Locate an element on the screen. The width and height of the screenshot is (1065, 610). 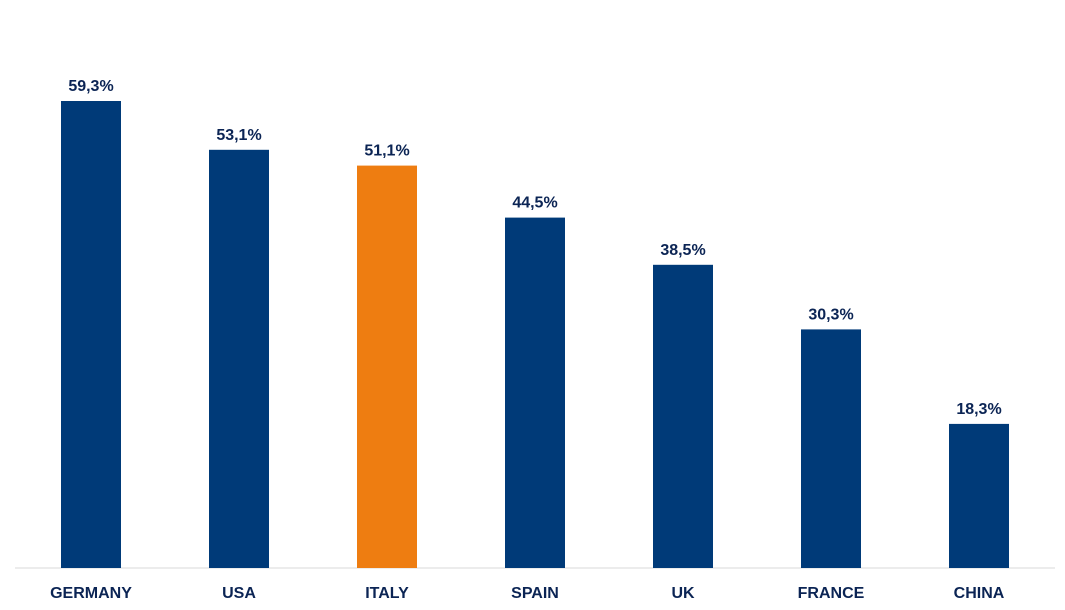
bar-france is located at coordinates (831, 448).